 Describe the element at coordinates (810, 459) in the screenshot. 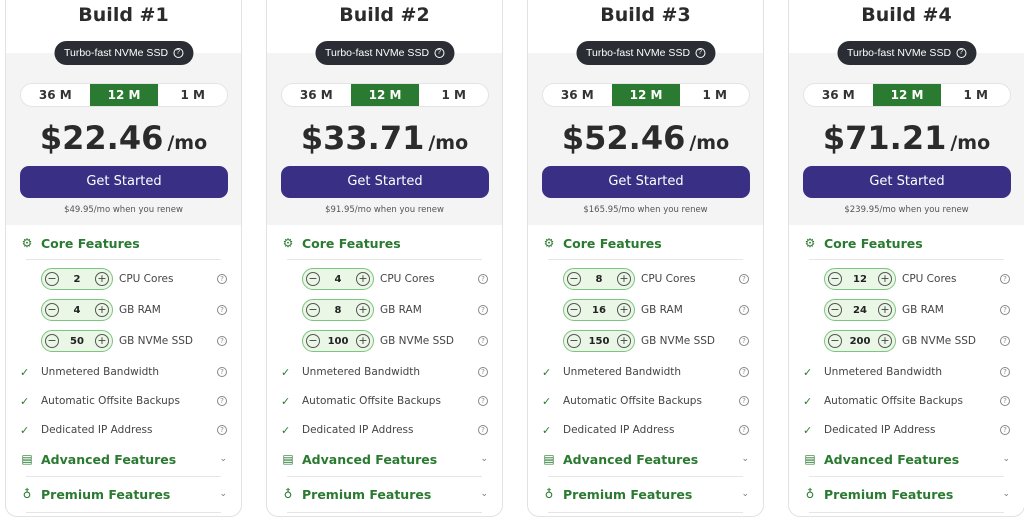

I see `archive-icon: ▤` at that location.